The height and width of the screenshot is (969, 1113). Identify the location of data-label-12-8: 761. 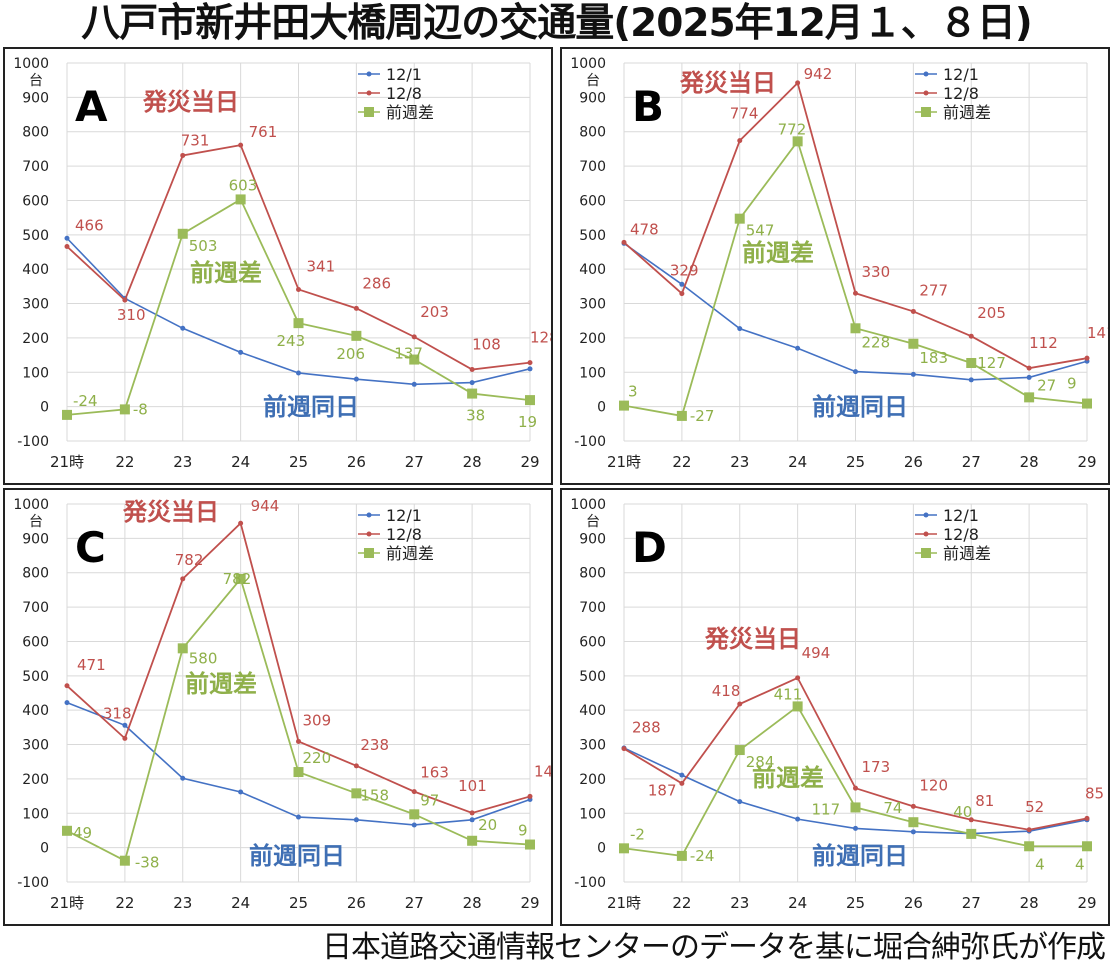
(263, 132).